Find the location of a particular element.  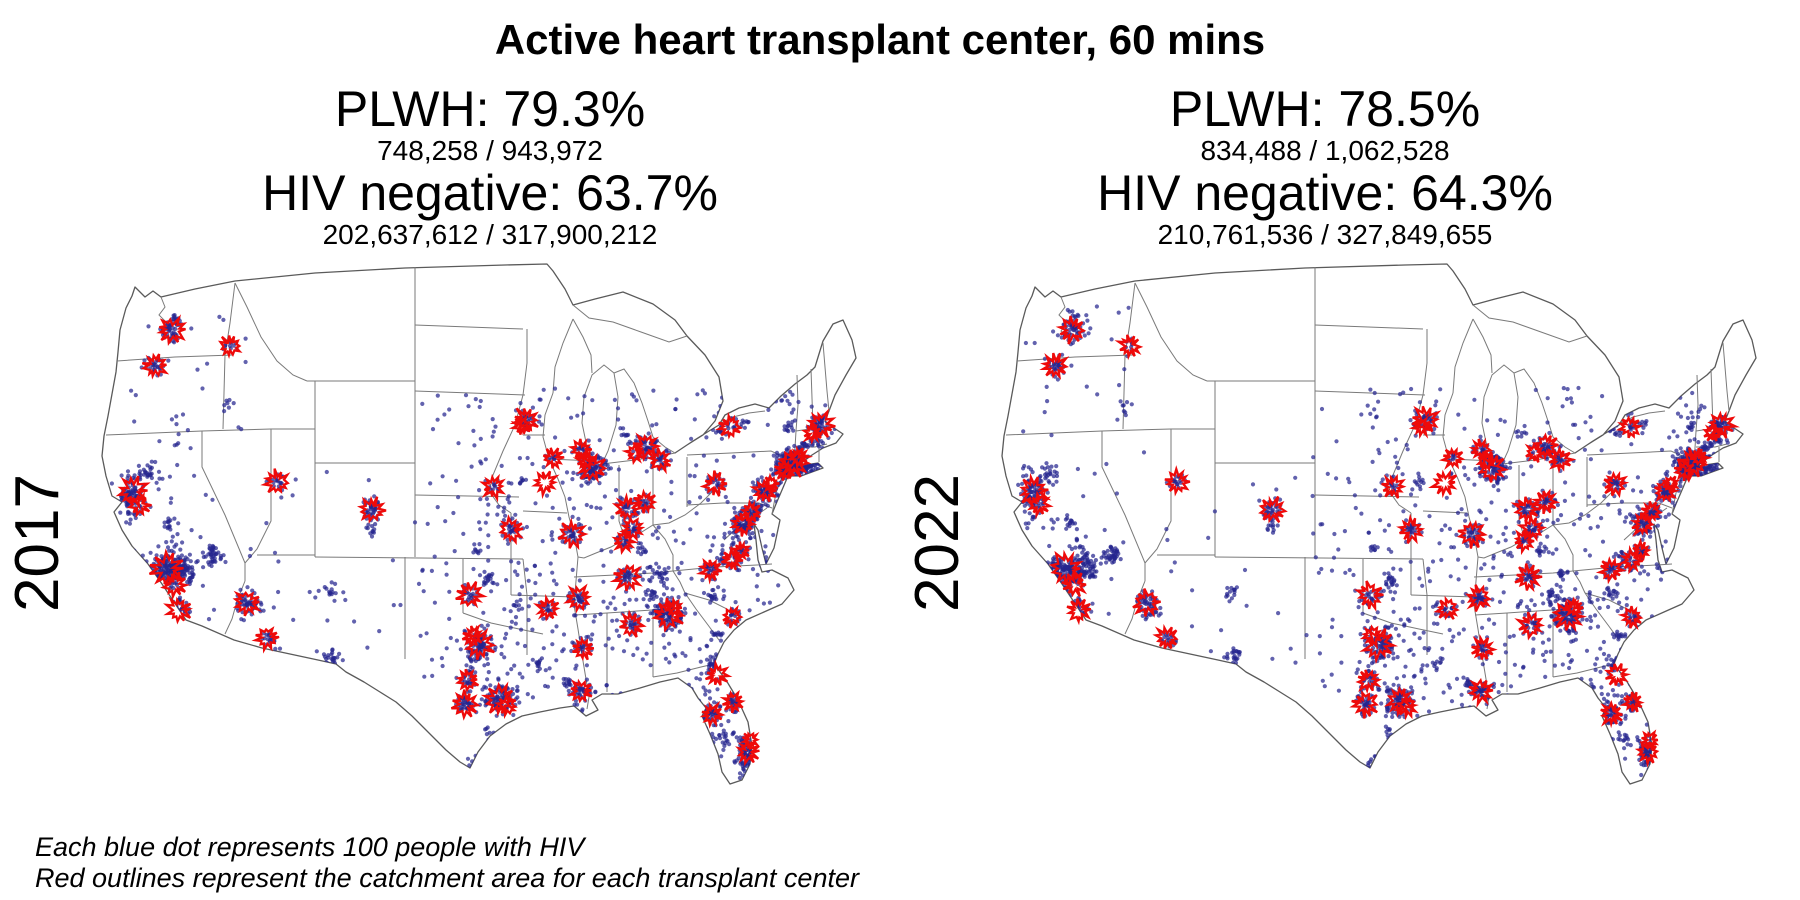

hiv-negative-fraction-2017: 202,637,612 / 317,900,212 is located at coordinates (490, 234).